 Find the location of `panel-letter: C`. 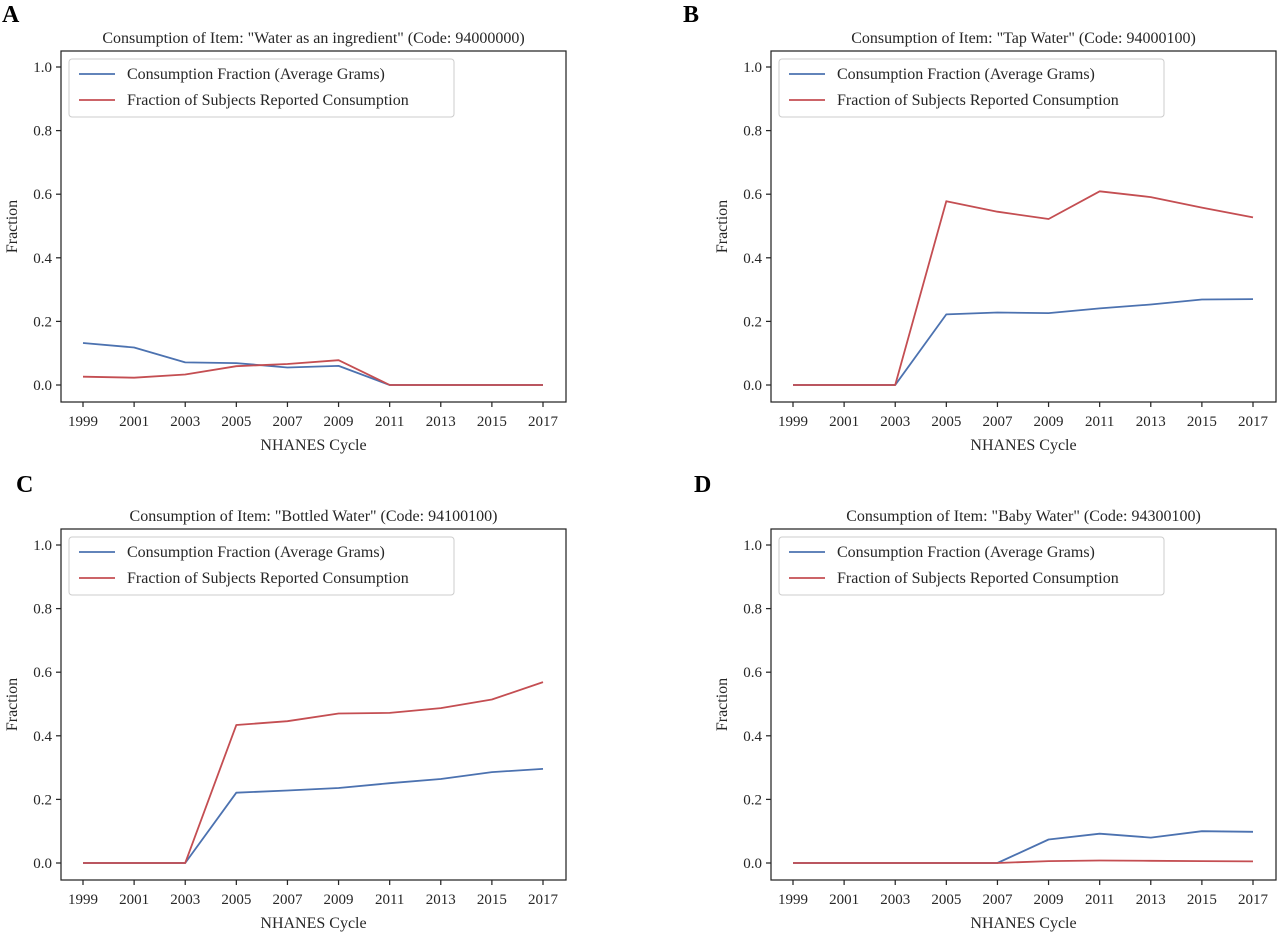

panel-letter: C is located at coordinates (24, 485).